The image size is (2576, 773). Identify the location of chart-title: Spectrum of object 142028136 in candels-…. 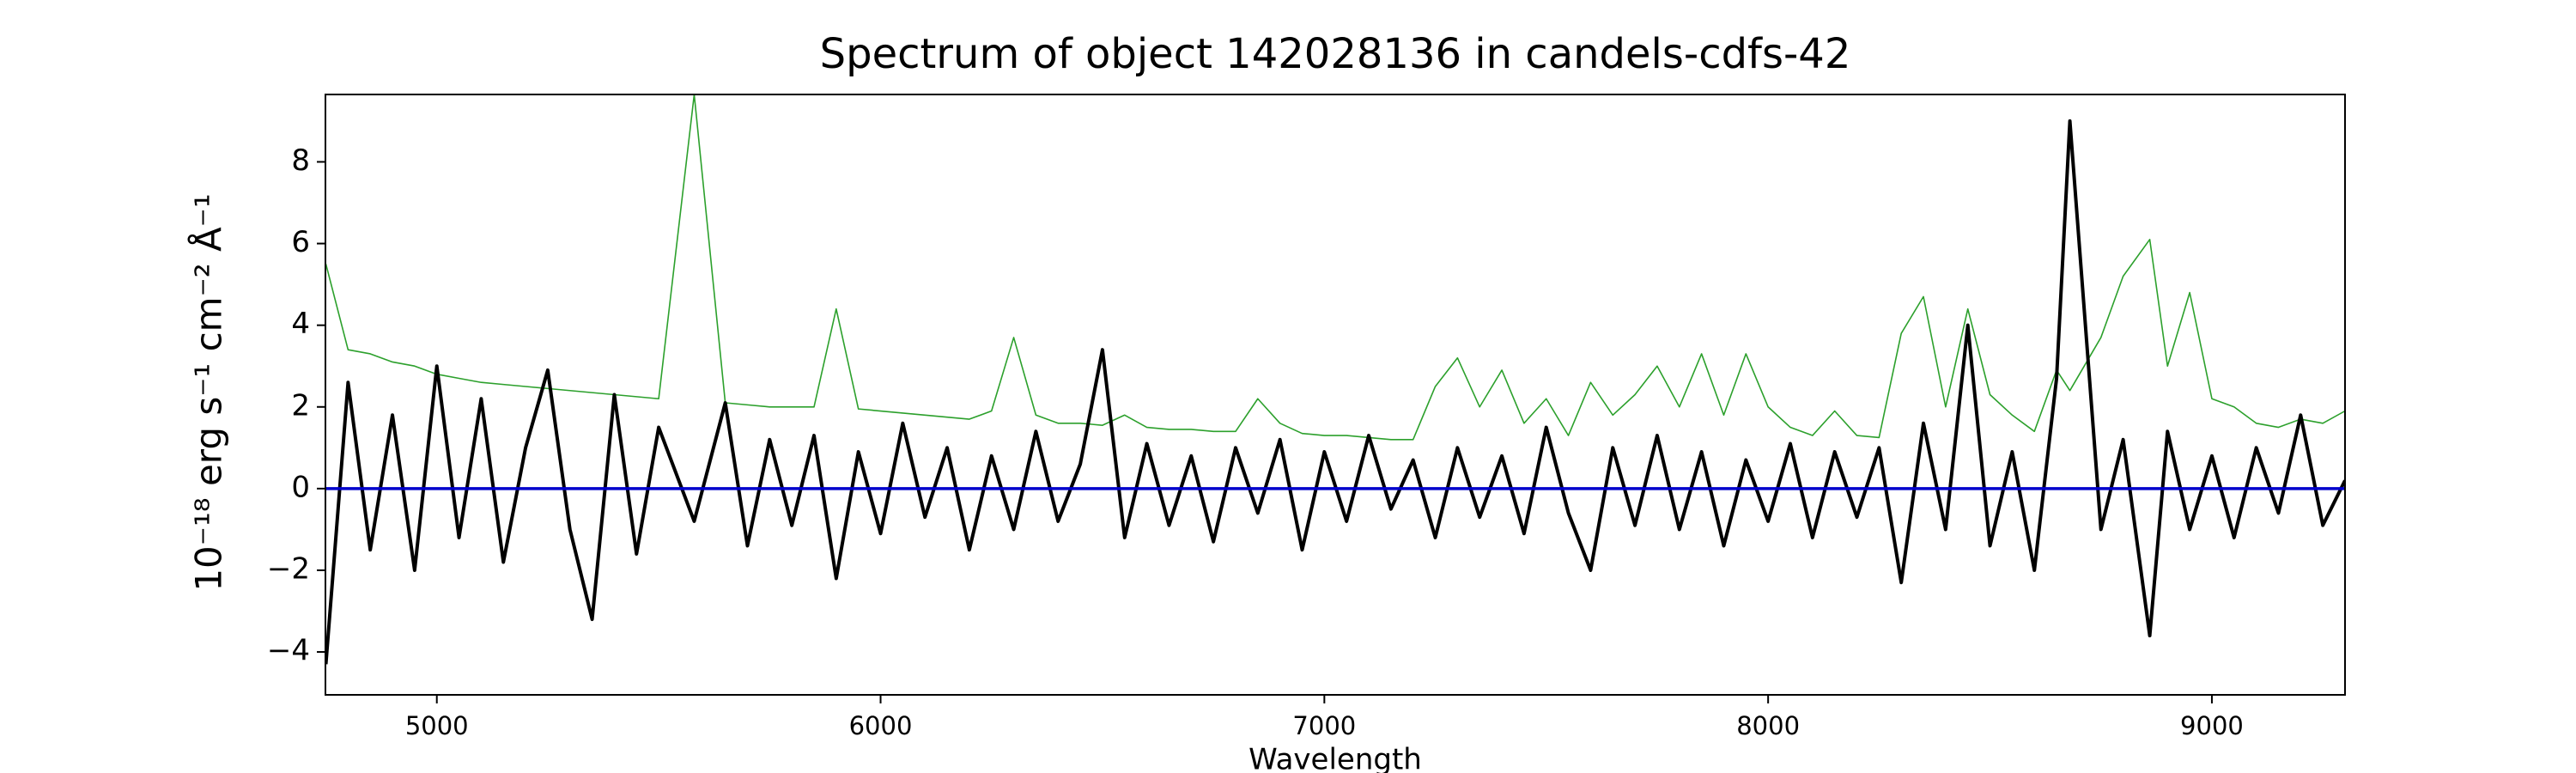
(1335, 54).